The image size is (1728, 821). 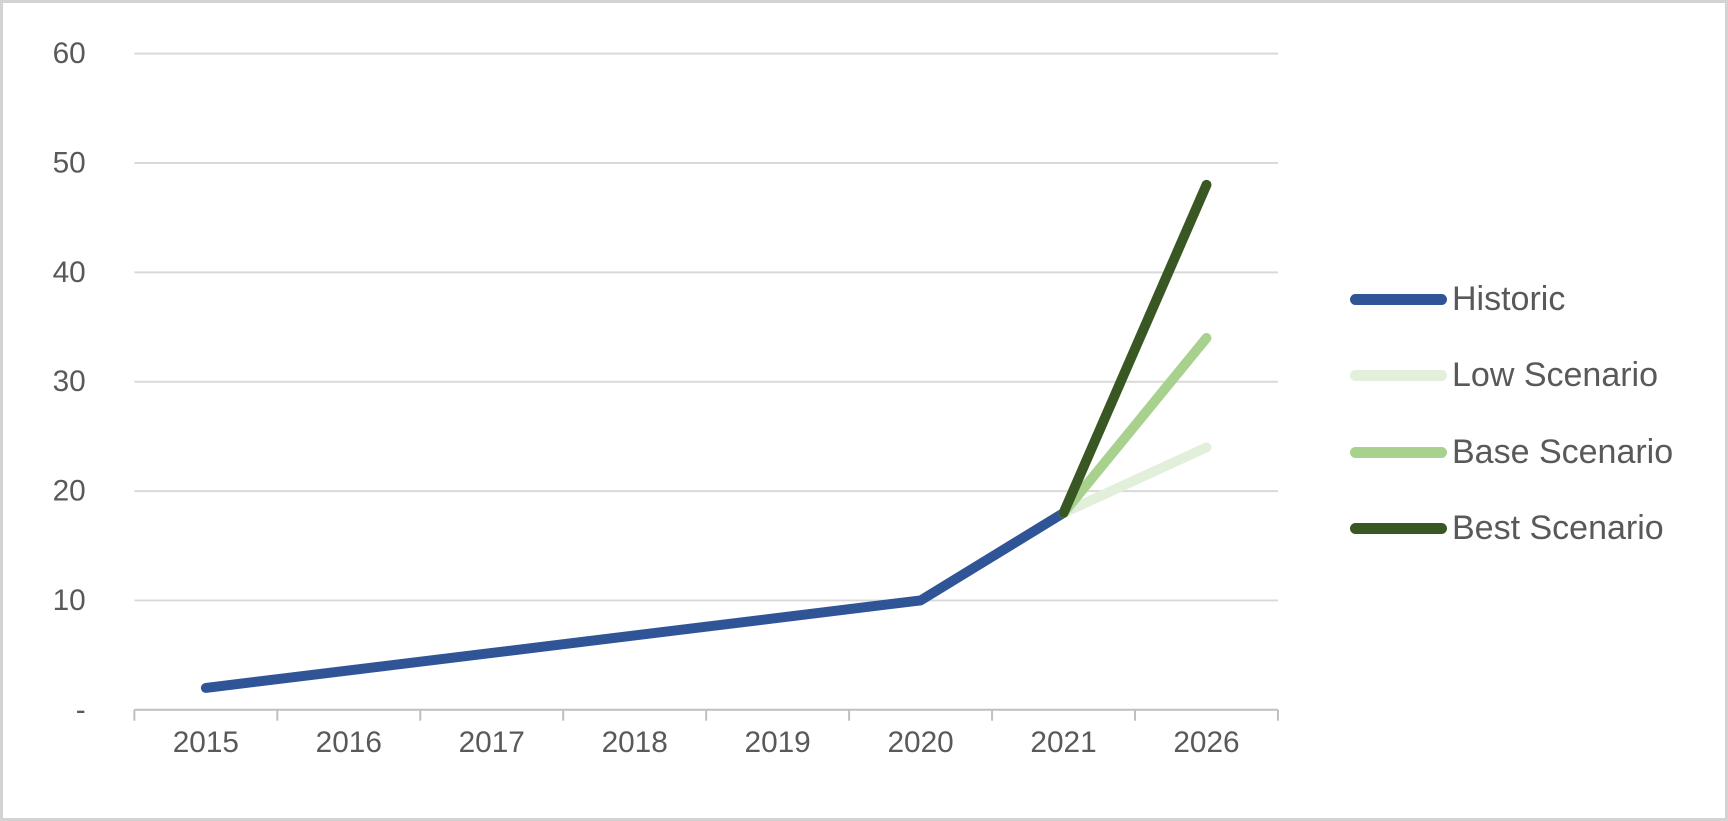 I want to click on x-axis-label-2020: 2020, so click(x=920, y=742).